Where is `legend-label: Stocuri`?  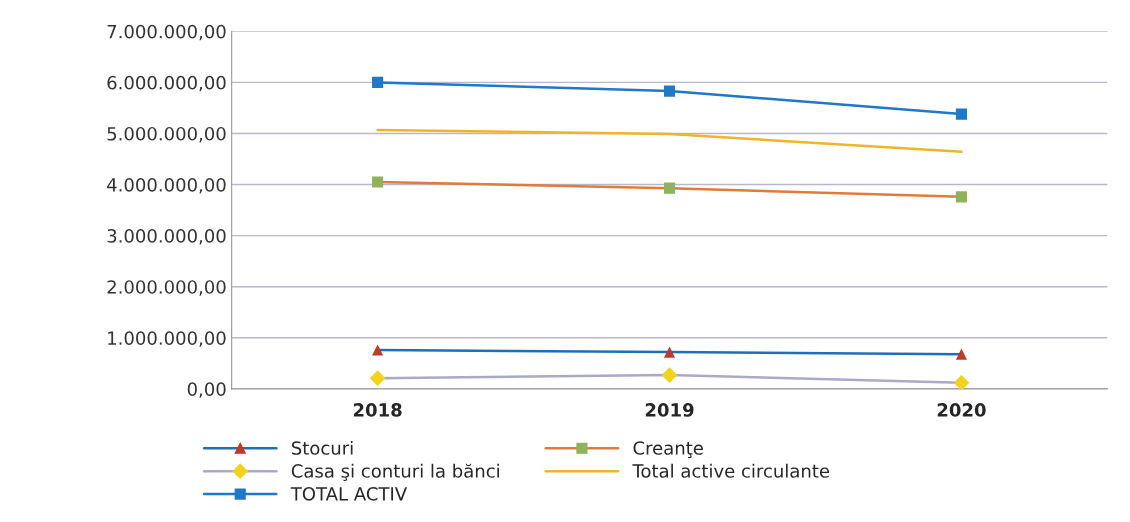
legend-label: Stocuri is located at coordinates (322, 447).